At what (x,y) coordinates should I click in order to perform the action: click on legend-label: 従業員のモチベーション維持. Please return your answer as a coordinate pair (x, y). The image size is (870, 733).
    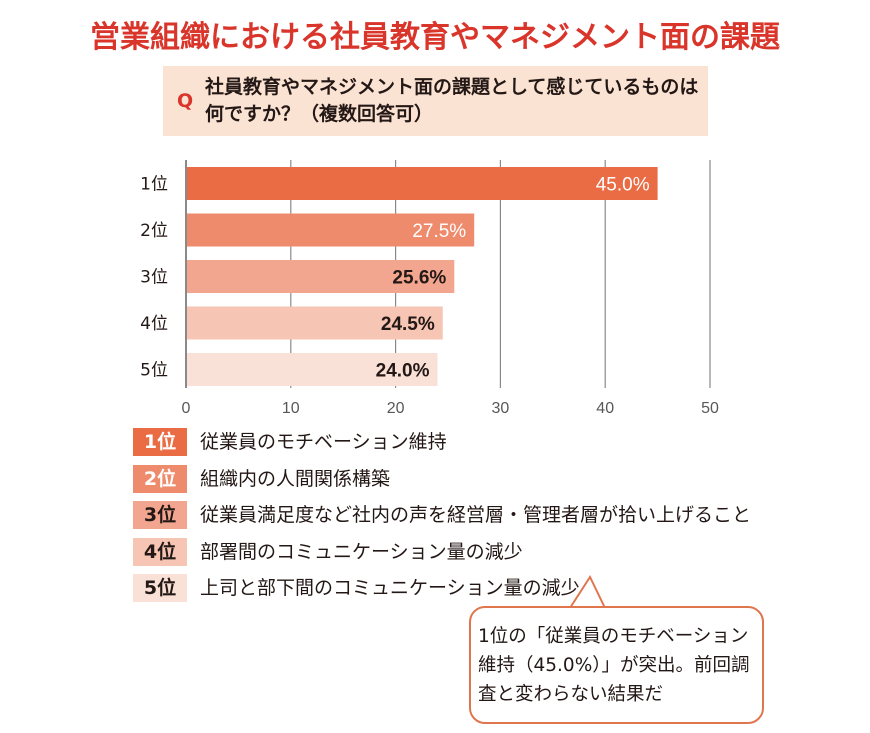
    Looking at the image, I should click on (323, 442).